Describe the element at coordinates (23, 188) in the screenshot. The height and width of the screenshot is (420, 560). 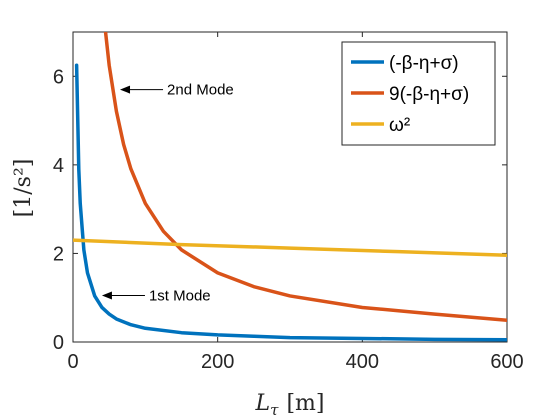
I see `y-axis-label: [1/s²]` at that location.